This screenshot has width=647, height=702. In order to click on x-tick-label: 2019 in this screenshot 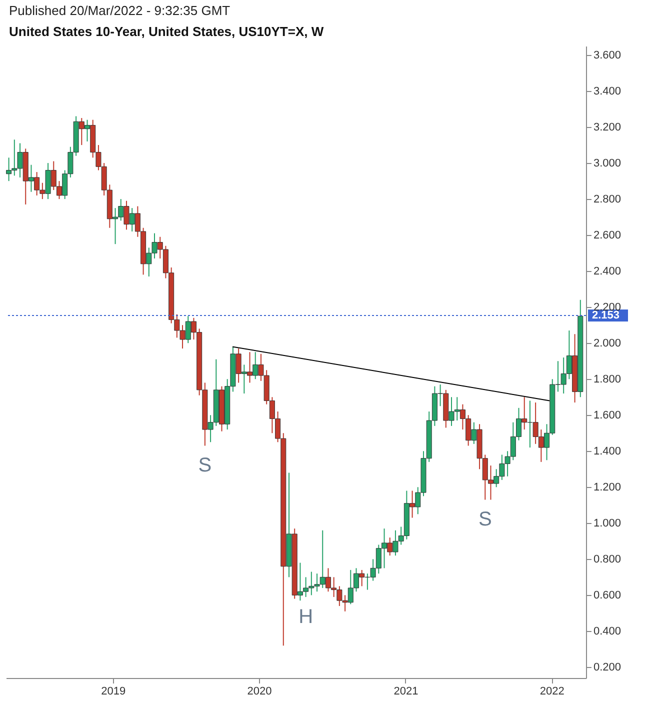, I will do `click(113, 692)`.